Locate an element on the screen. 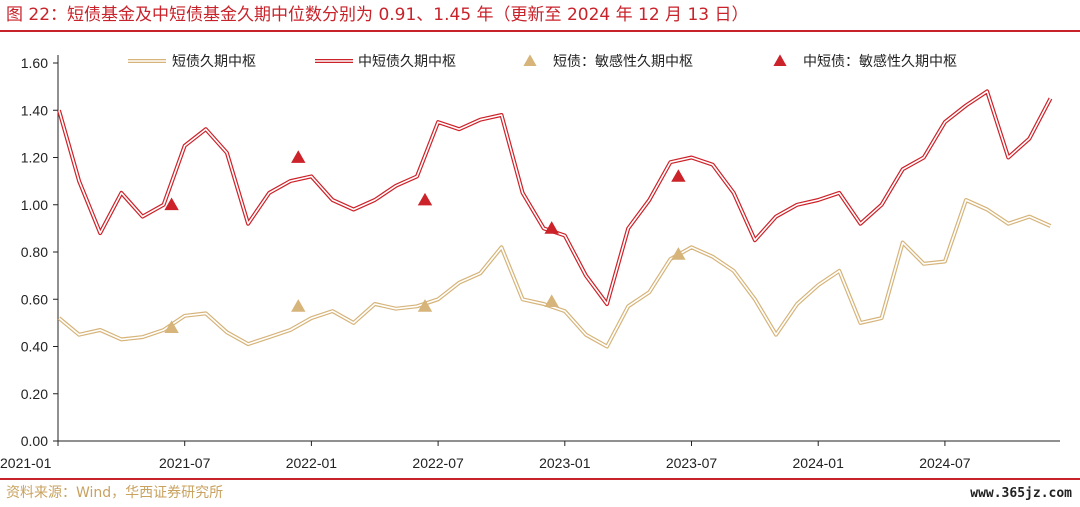 The width and height of the screenshot is (1080, 507). y-tick-label: 1.60 is located at coordinates (34, 63).